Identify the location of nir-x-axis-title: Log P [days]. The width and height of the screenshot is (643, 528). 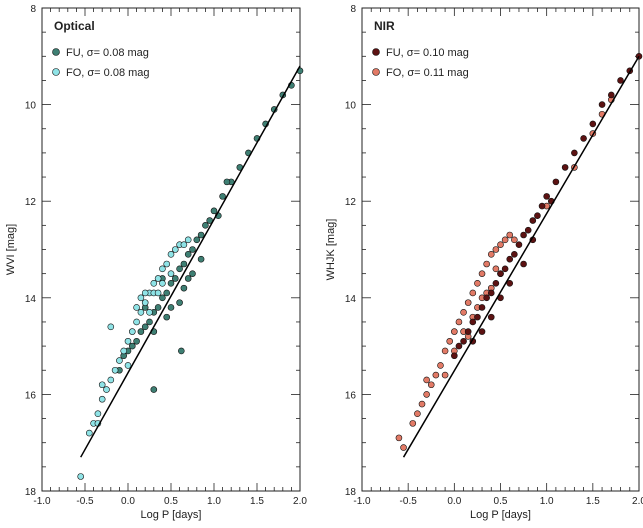
(500, 515).